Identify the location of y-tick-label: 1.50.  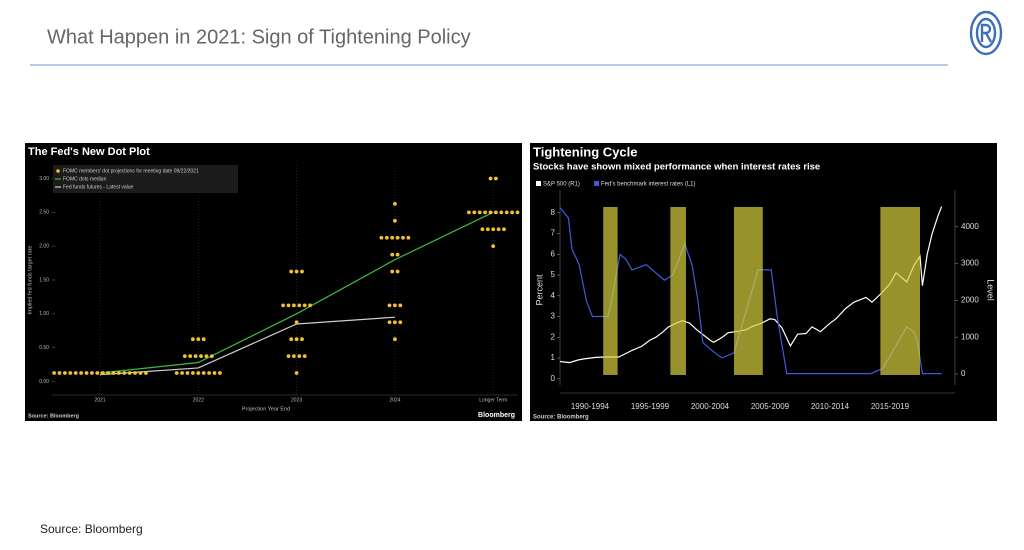
(44, 280).